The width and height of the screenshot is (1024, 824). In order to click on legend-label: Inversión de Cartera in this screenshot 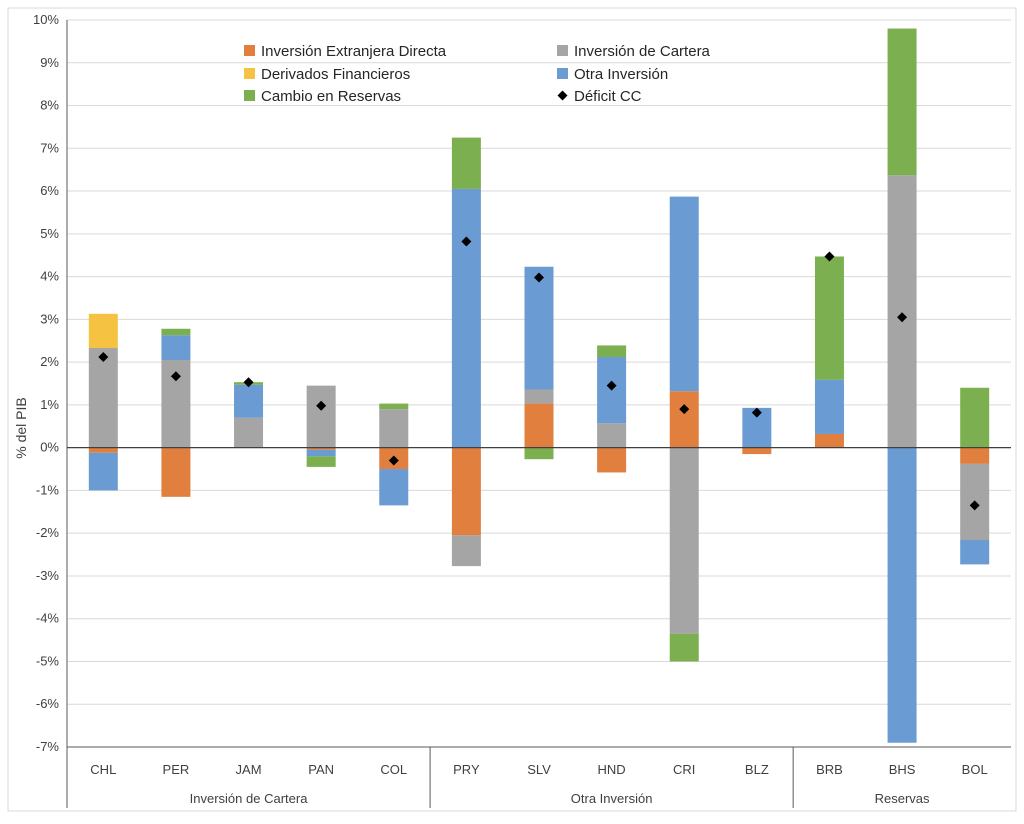, I will do `click(642, 51)`.